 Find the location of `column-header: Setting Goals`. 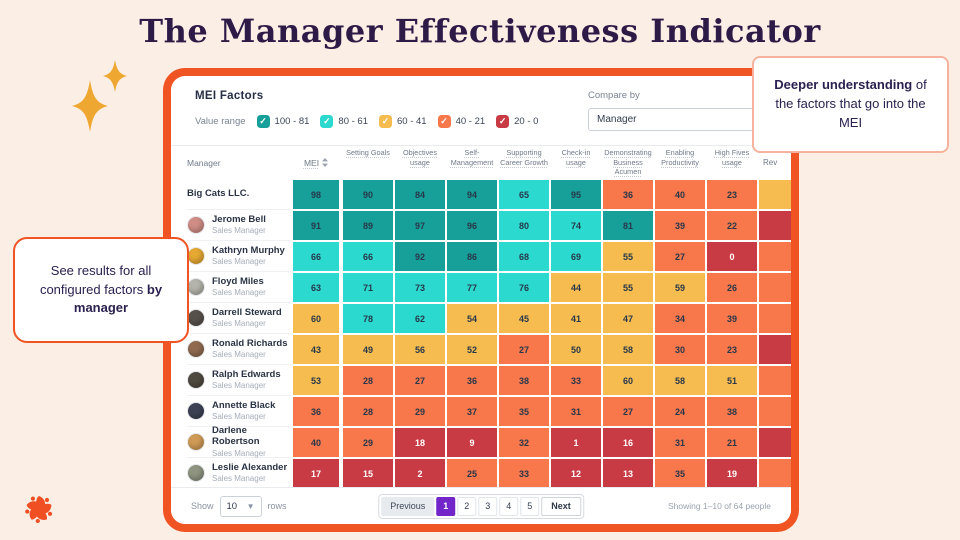

column-header: Setting Goals is located at coordinates (368, 152).